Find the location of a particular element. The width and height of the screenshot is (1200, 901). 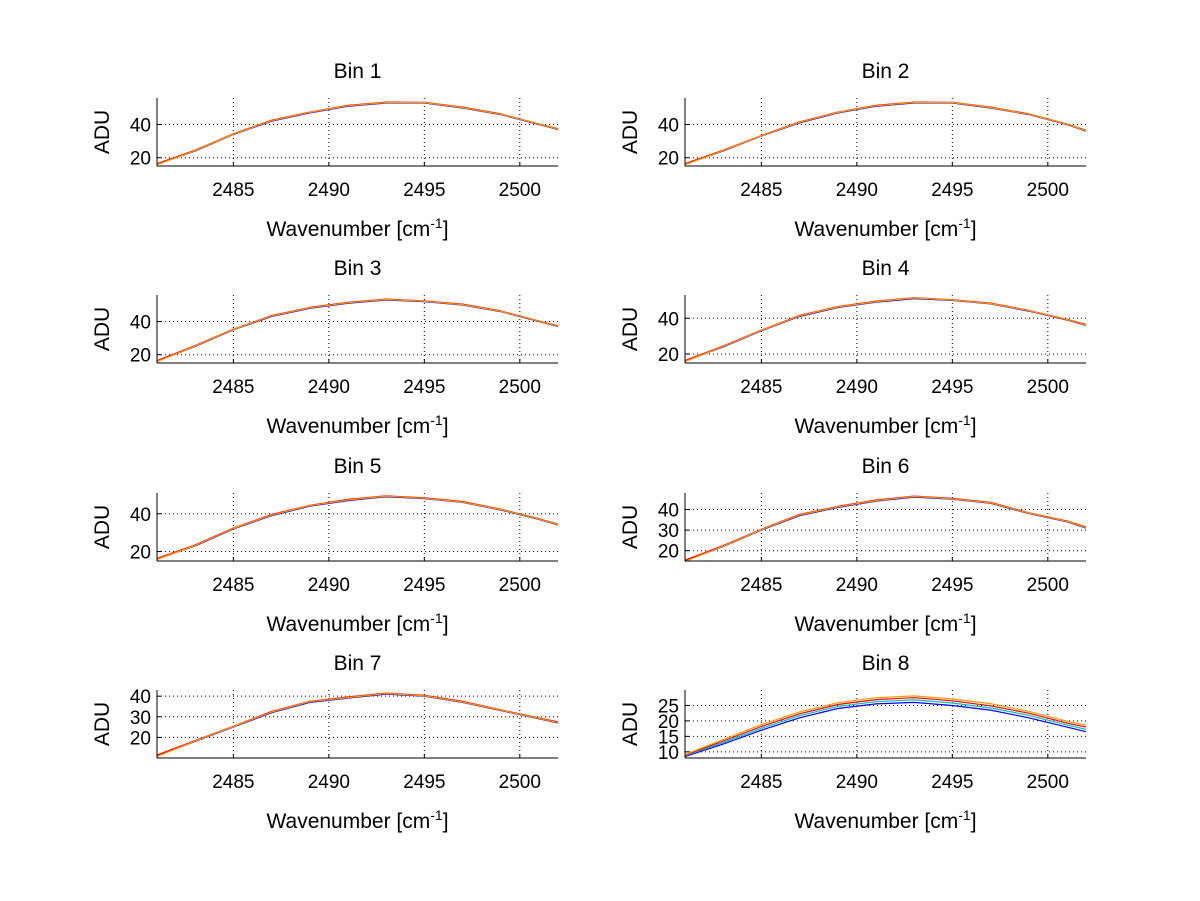

y-tick-label: 10 is located at coordinates (668, 753).